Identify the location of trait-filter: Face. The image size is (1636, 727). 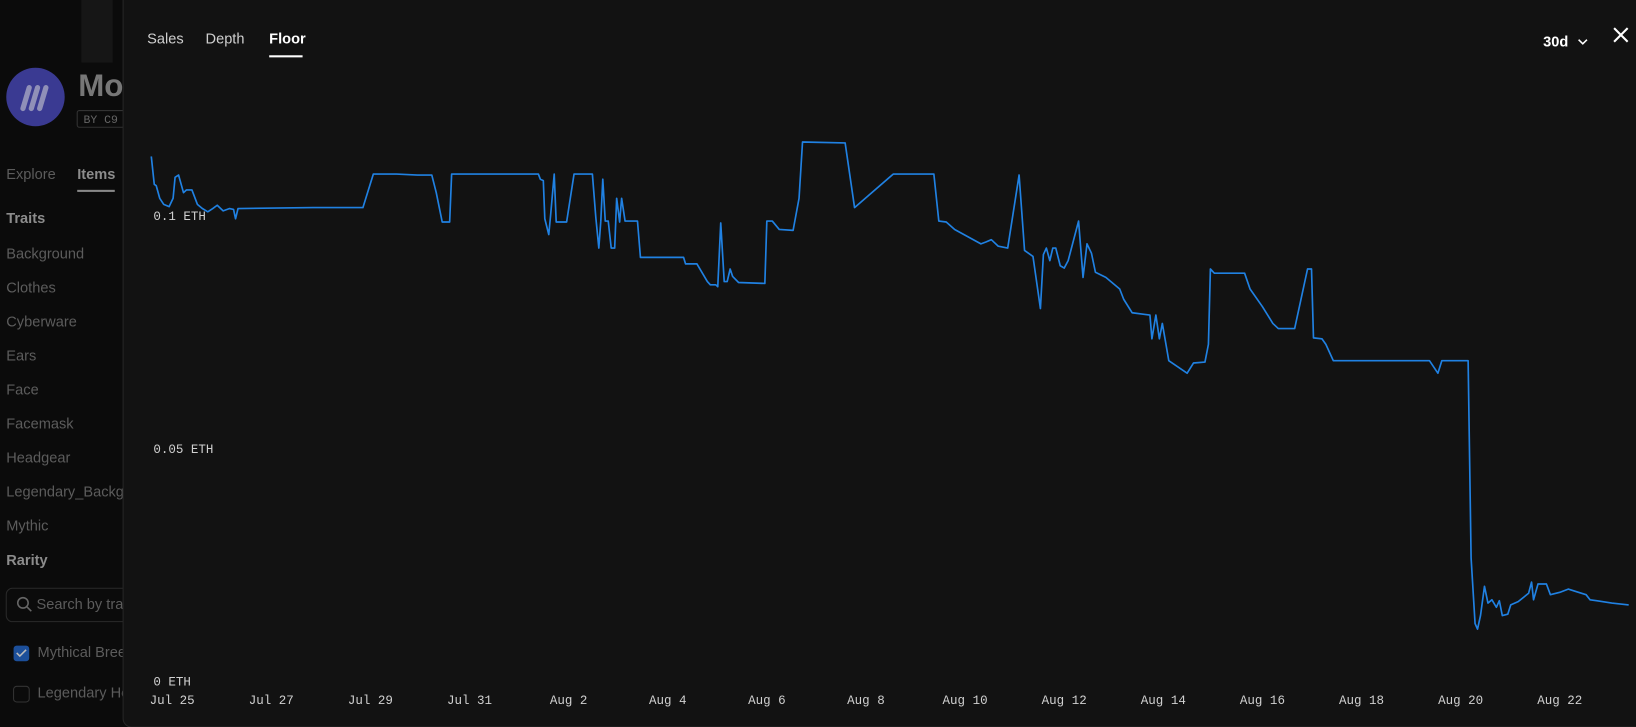
(22, 390).